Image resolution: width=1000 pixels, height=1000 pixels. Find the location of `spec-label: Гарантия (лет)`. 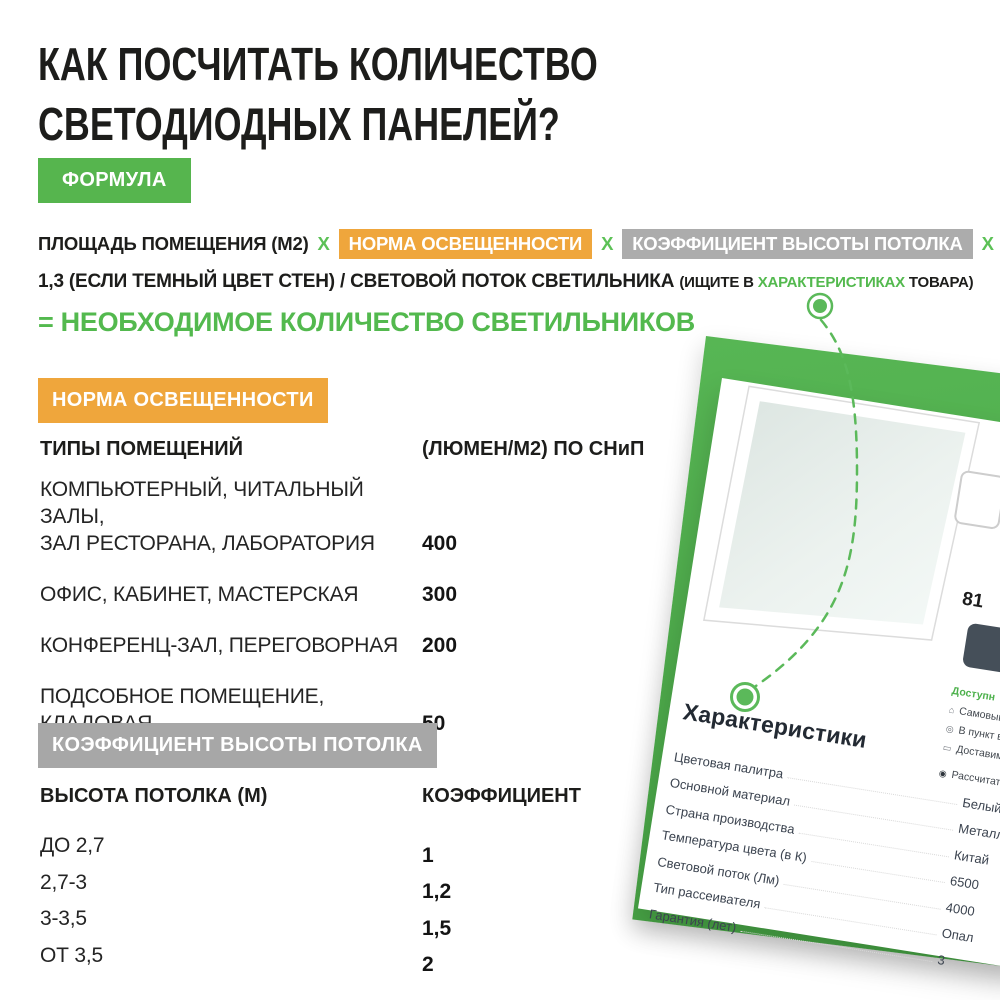

spec-label: Гарантия (лет) is located at coordinates (693, 920).